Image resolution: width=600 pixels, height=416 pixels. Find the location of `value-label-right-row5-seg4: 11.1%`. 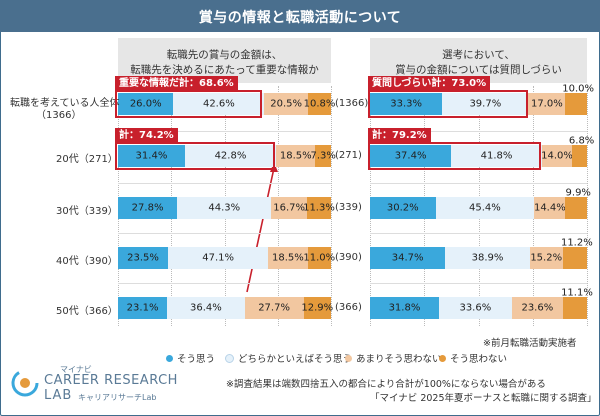

value-label-right-row5-seg4: 11.1% is located at coordinates (577, 293).